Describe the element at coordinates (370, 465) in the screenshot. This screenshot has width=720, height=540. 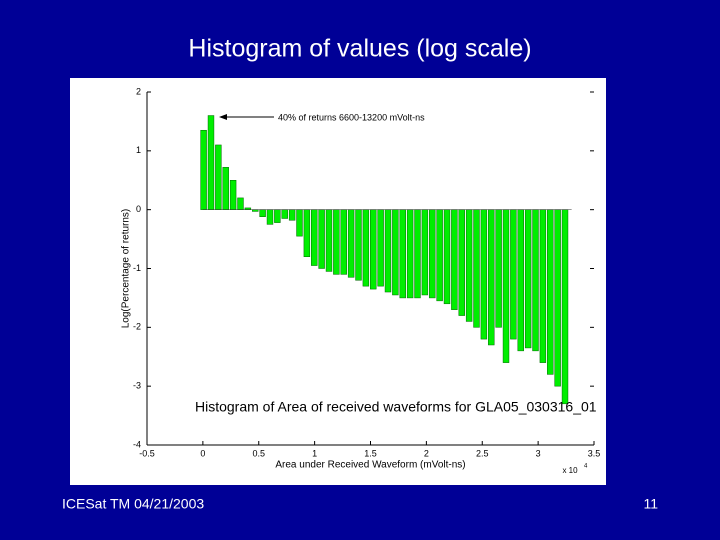
I see `x-axis-label: Area under Received Waveform (mVolt-ns)` at that location.